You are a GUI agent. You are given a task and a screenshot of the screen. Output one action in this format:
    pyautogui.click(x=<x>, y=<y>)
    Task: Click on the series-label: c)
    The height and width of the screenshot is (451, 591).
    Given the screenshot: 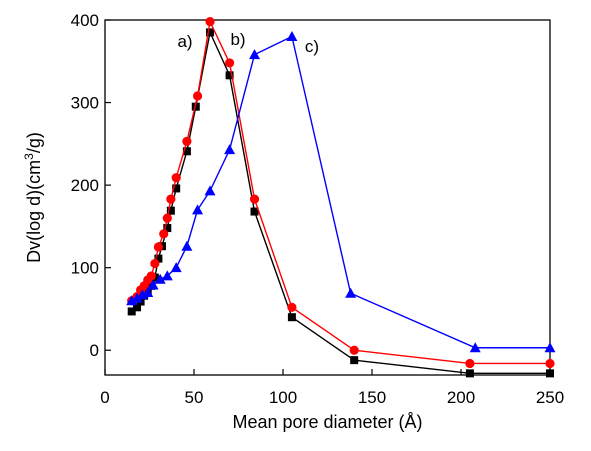 What is the action you would take?
    pyautogui.click(x=312, y=46)
    